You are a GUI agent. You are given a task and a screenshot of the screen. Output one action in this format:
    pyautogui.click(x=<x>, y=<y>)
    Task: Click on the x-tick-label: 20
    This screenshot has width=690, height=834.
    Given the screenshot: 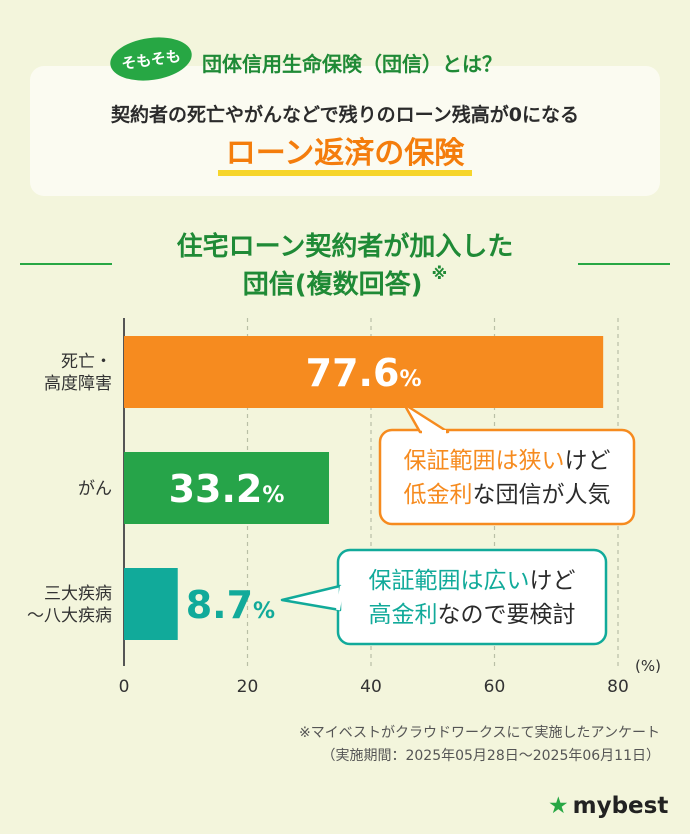 What is the action you would take?
    pyautogui.click(x=248, y=687)
    